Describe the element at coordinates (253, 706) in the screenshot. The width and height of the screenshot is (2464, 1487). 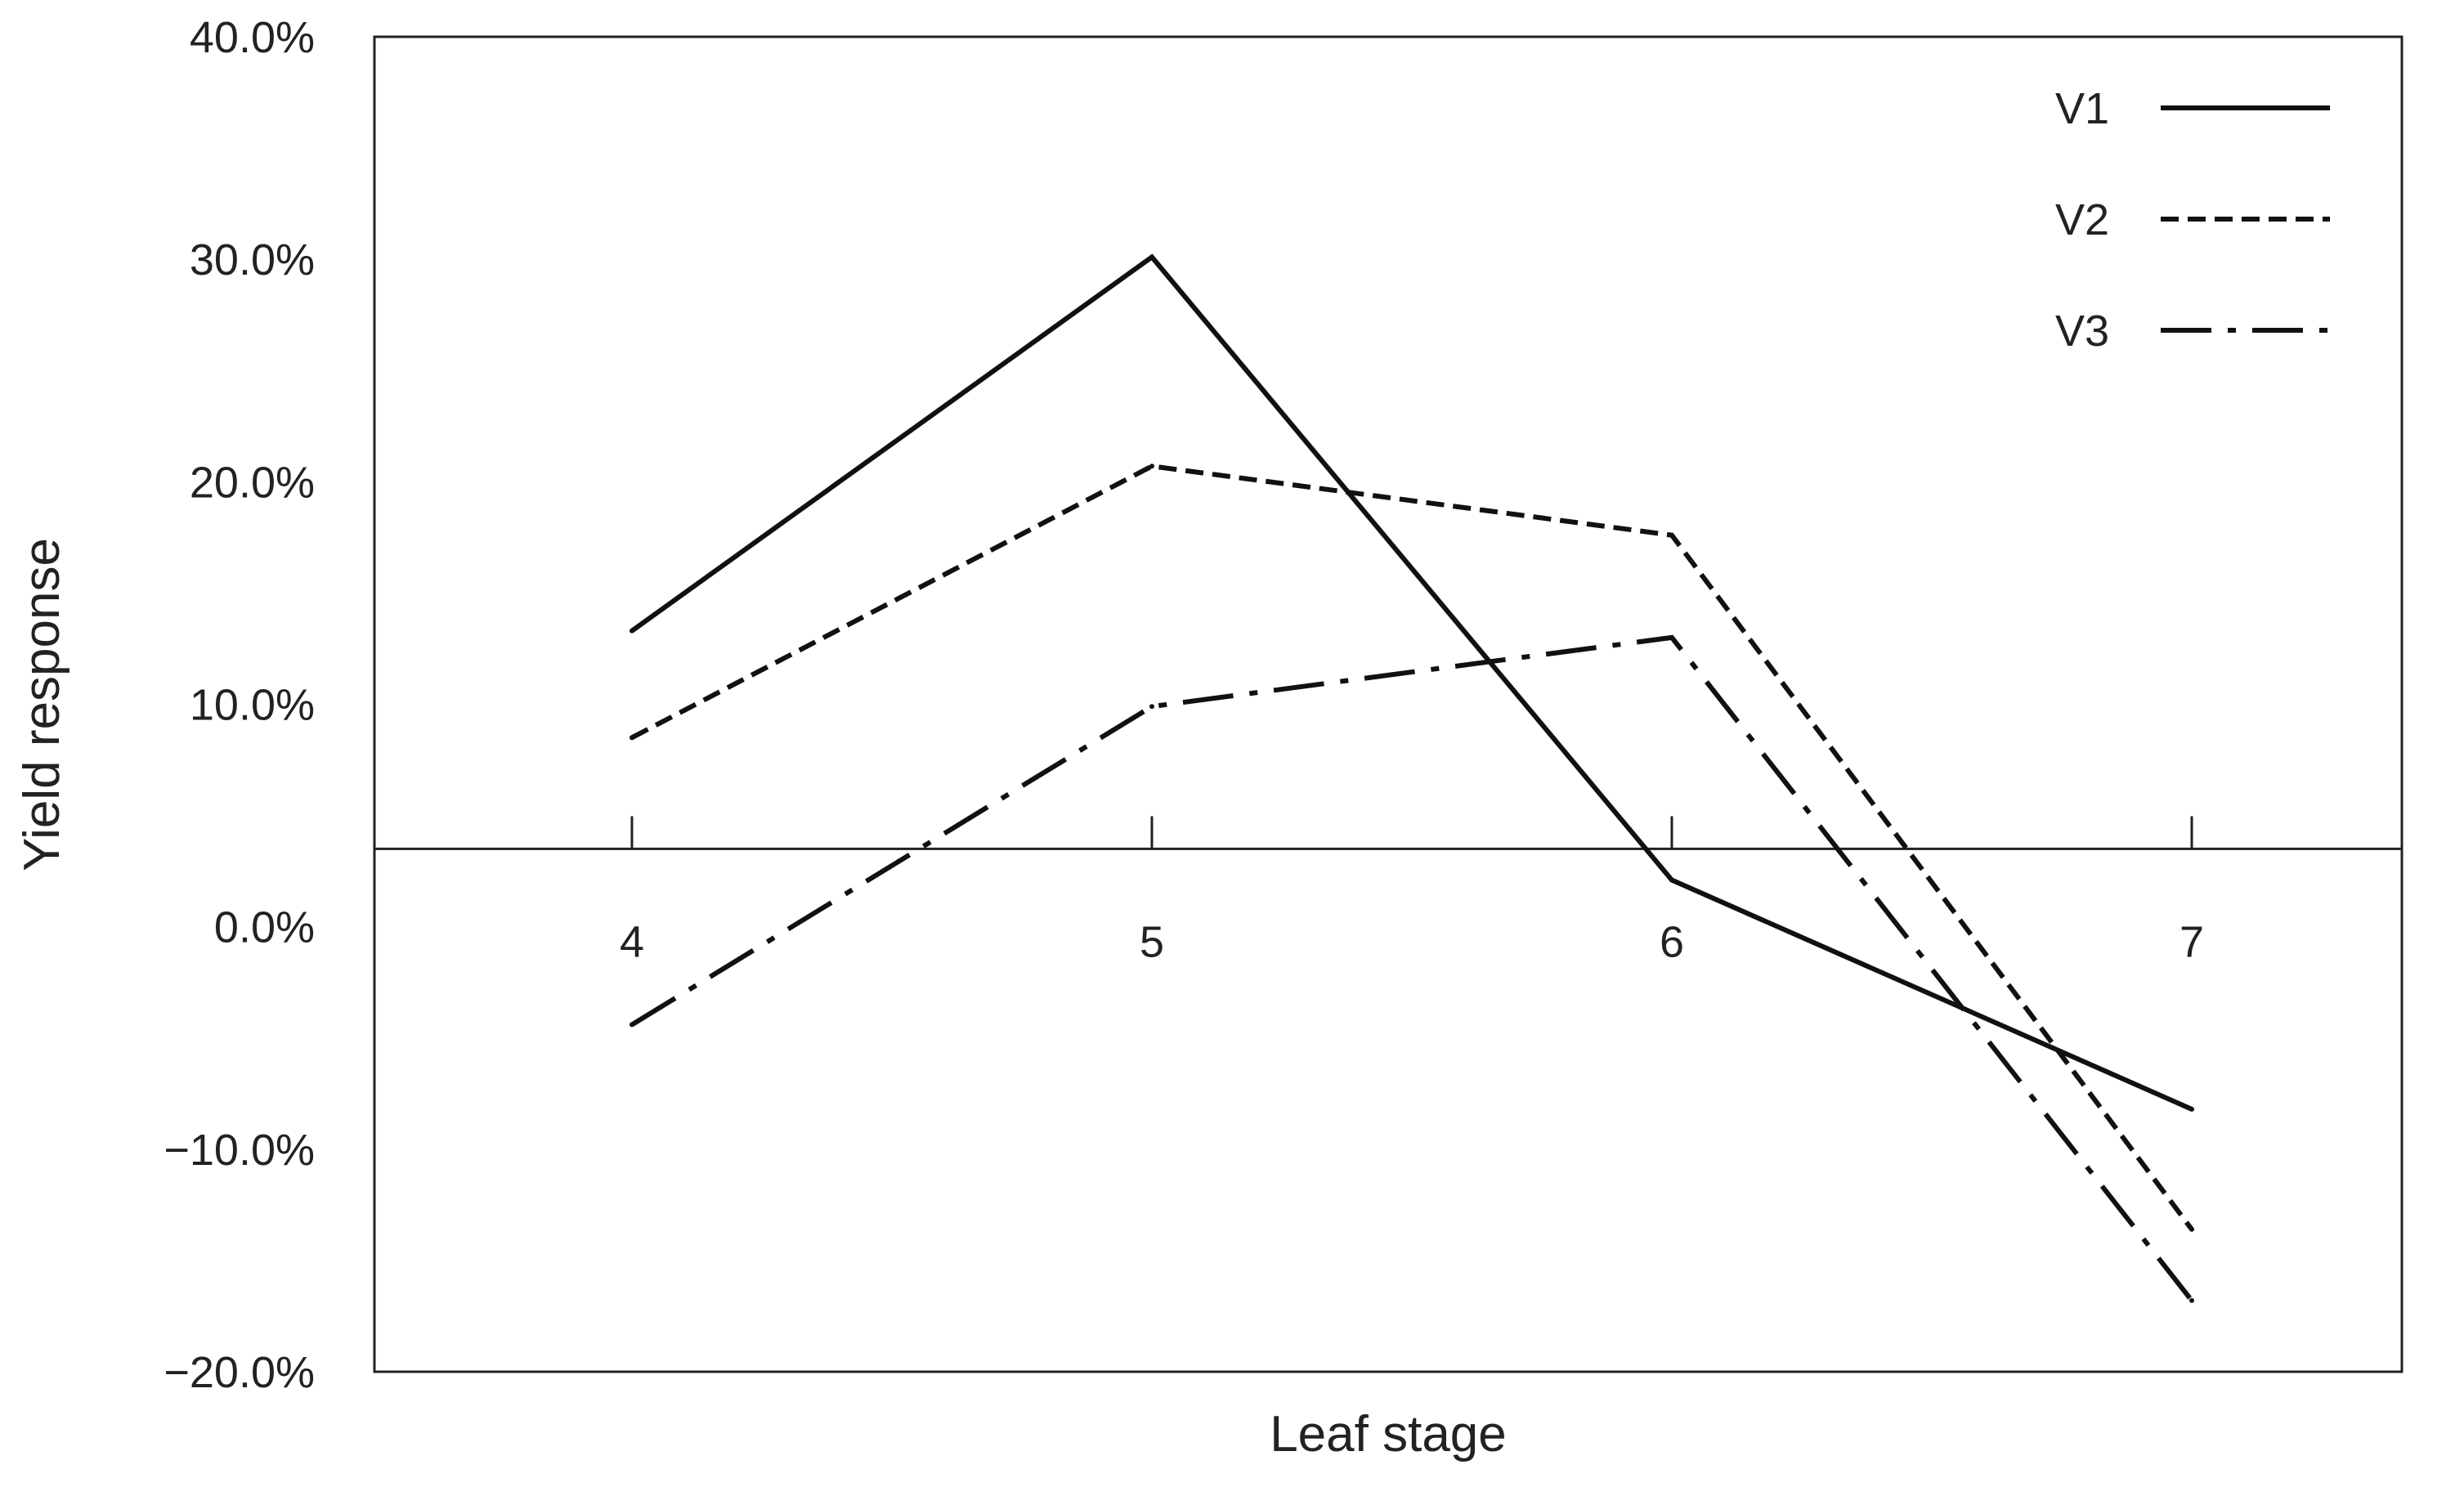
I see `y-tick-label: 10.0%` at that location.